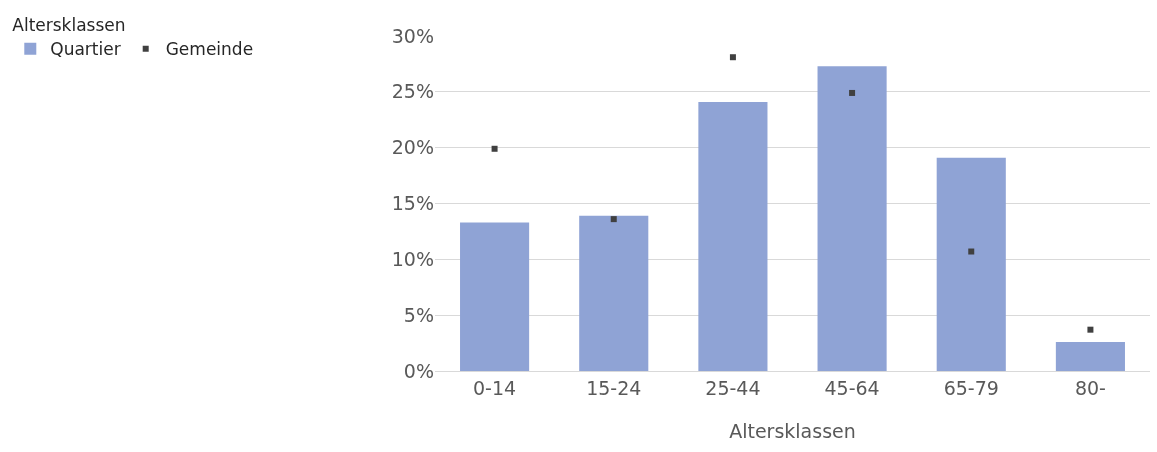 This screenshot has height=452, width=1157. I want to click on y-tick-label: 25%, so click(412, 91).